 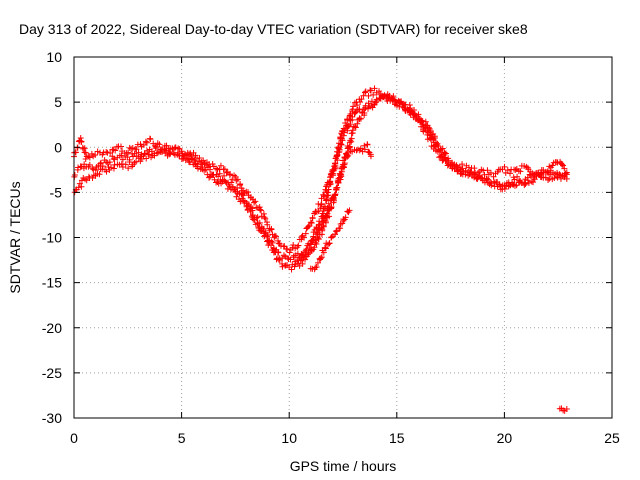 What do you see at coordinates (74, 438) in the screenshot?
I see `x-tick-label: 0` at bounding box center [74, 438].